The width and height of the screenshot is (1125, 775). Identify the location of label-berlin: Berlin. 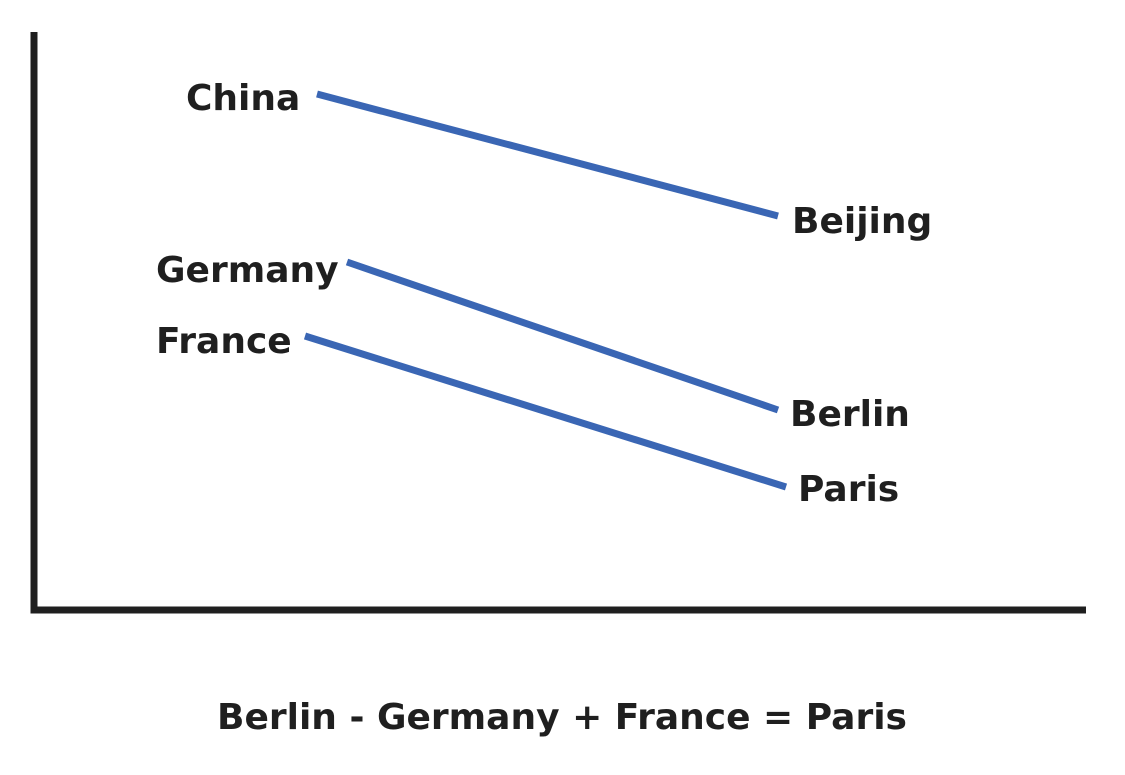
(850, 414).